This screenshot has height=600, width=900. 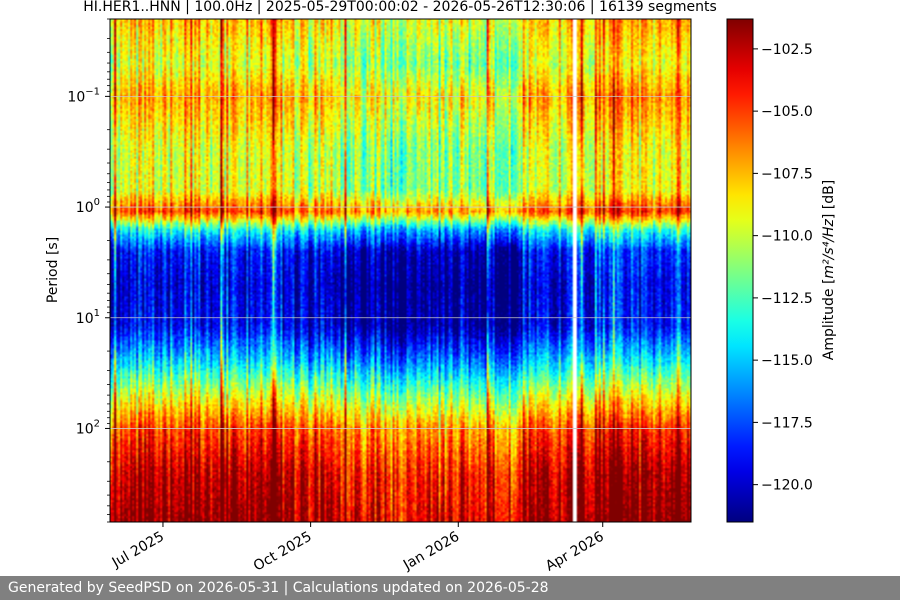 I want to click on x-axis: Jul 2025 Oct 2025 Jan 2026 Apr 2026, so click(x=358, y=548).